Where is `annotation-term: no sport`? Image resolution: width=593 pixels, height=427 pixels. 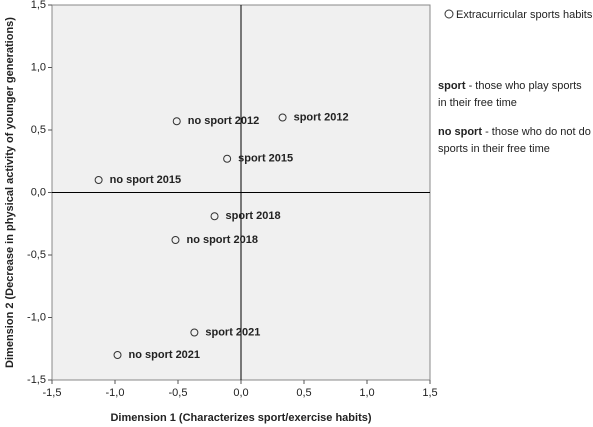
annotation-term: no sport is located at coordinates (460, 132).